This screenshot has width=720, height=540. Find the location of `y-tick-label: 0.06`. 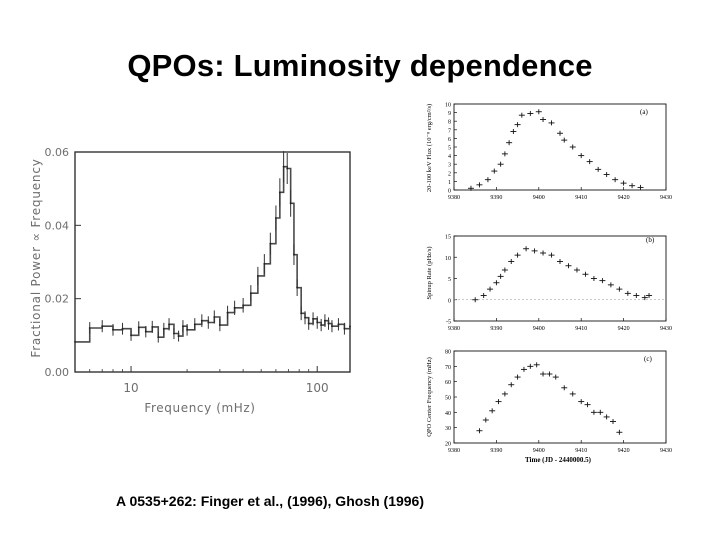

y-tick-label: 0.06 is located at coordinates (57, 152).